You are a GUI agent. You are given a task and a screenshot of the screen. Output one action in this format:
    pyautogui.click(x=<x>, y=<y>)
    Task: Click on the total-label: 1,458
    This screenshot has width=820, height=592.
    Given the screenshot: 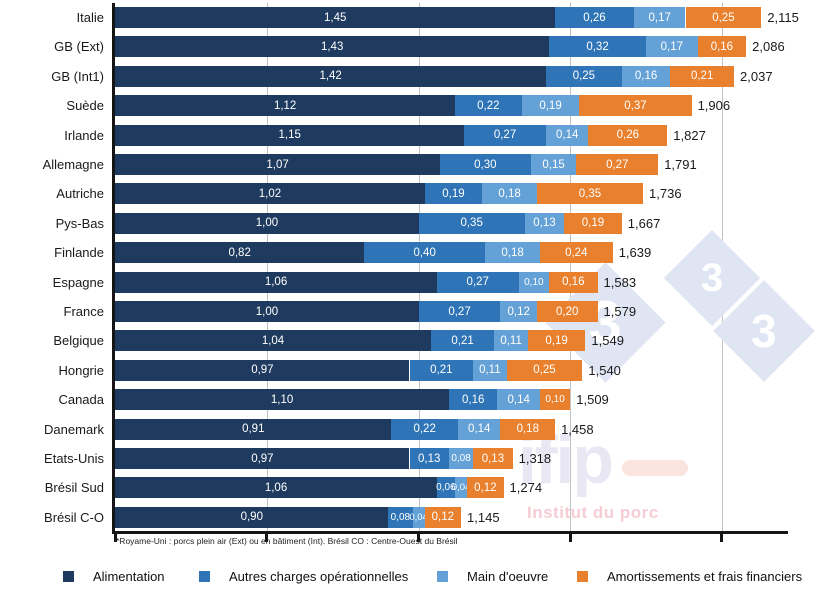 What is the action you would take?
    pyautogui.click(x=577, y=429)
    